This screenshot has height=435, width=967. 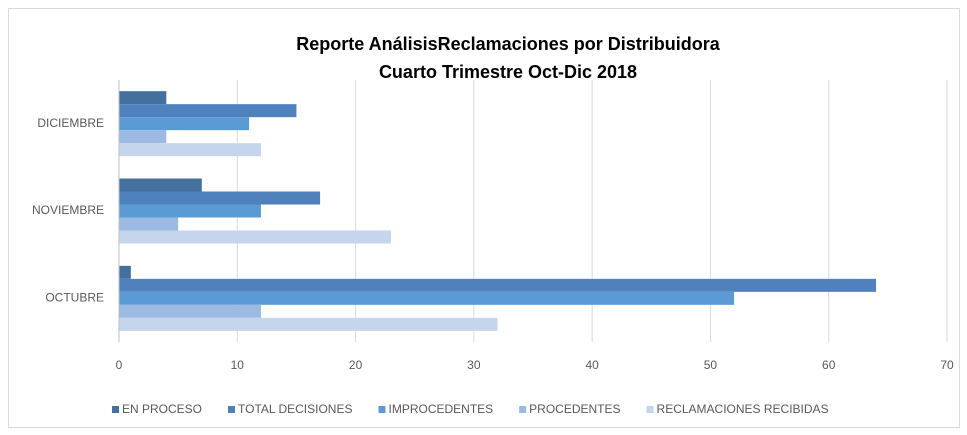 What do you see at coordinates (70, 123) in the screenshot?
I see `y-tick-label: DICIEMBRE` at bounding box center [70, 123].